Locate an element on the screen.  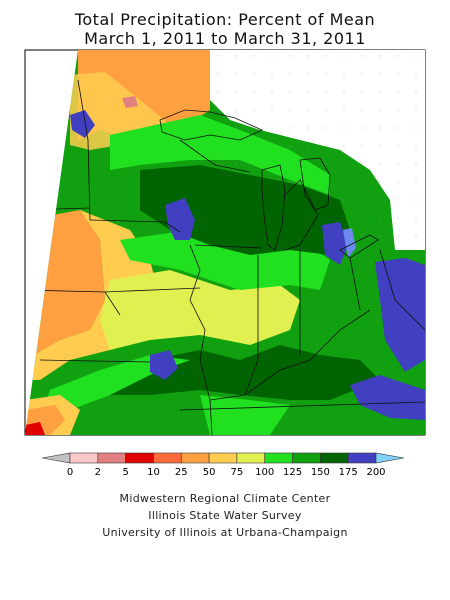
legend-tick-label: 200 is located at coordinates (375, 472).